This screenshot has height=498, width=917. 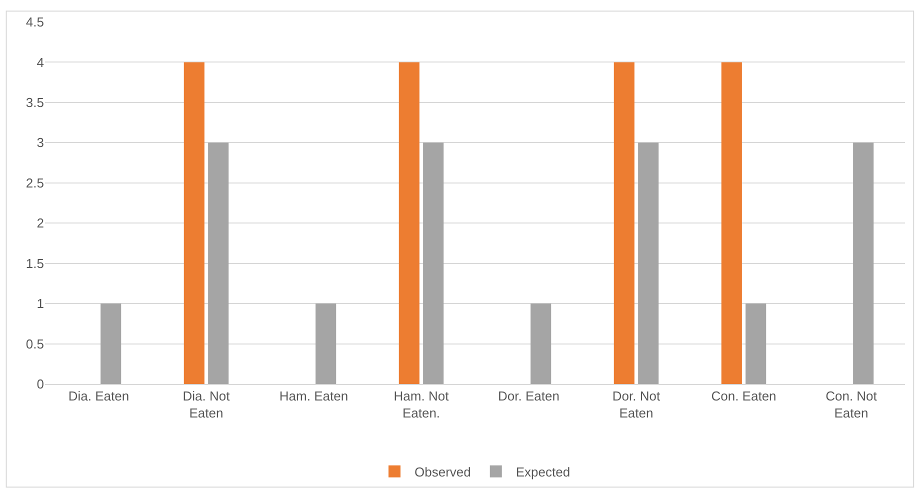 I want to click on y-tick-label: 0.5, so click(x=35, y=344).